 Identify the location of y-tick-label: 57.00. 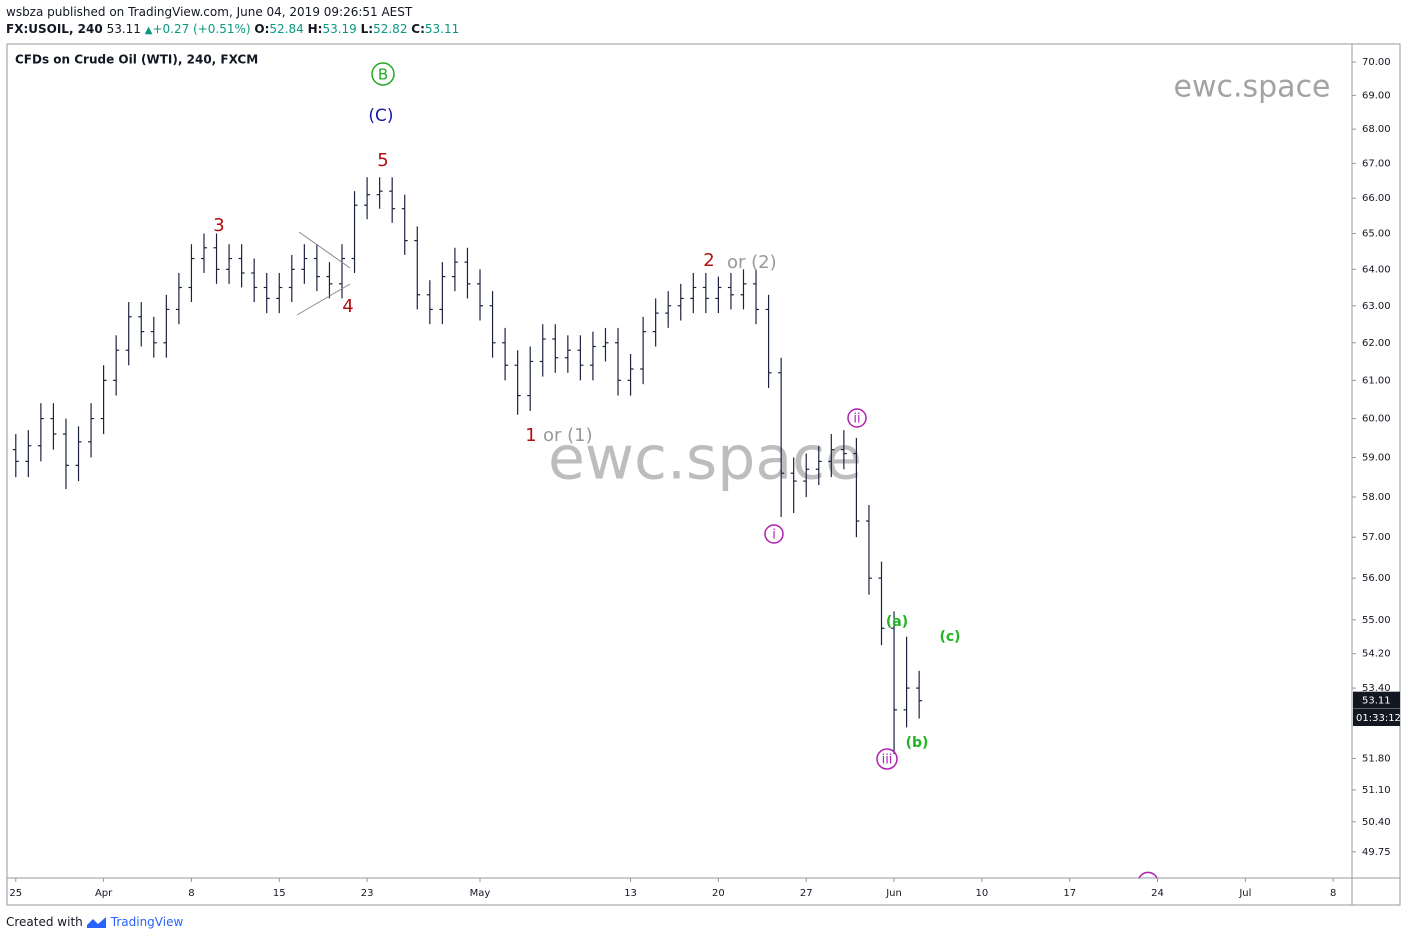
(1376, 537).